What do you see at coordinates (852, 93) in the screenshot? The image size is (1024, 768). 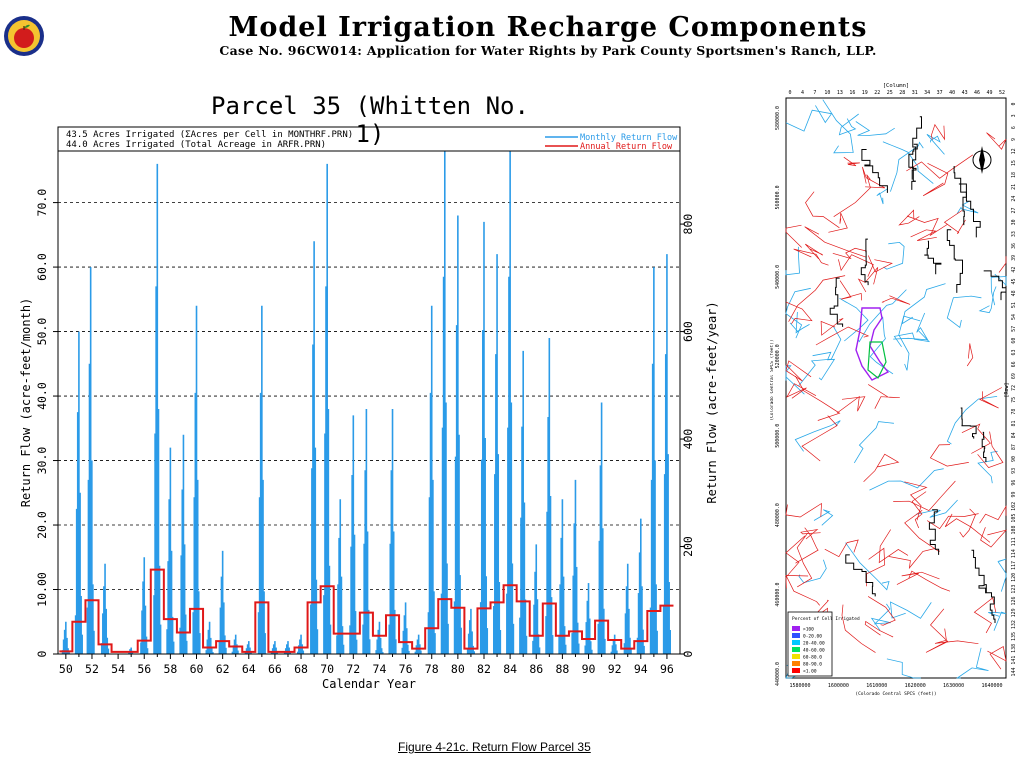 I see `map-column-tick: 16` at bounding box center [852, 93].